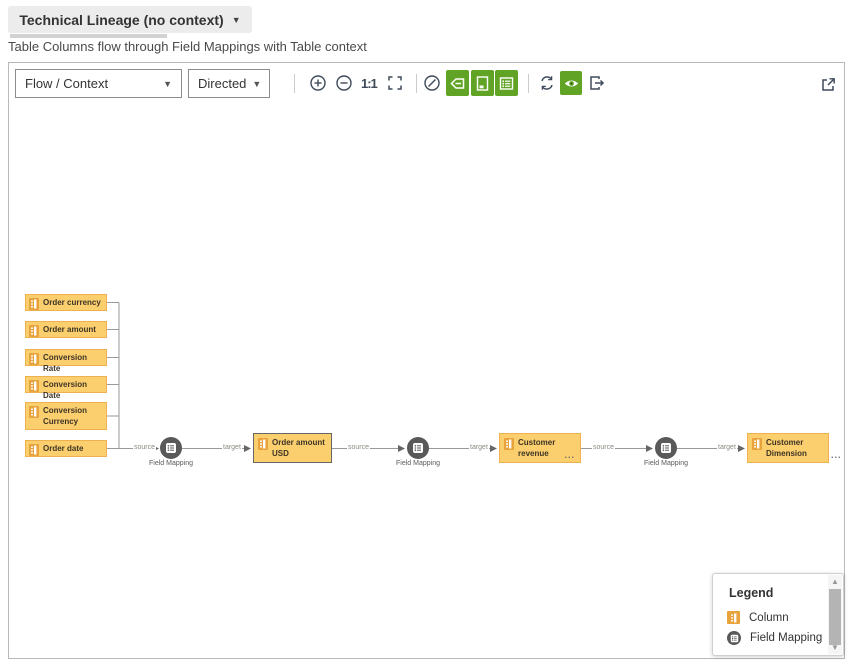 The width and height of the screenshot is (851, 667). I want to click on column-node-customer-dimension: Customer Dimension, so click(788, 448).